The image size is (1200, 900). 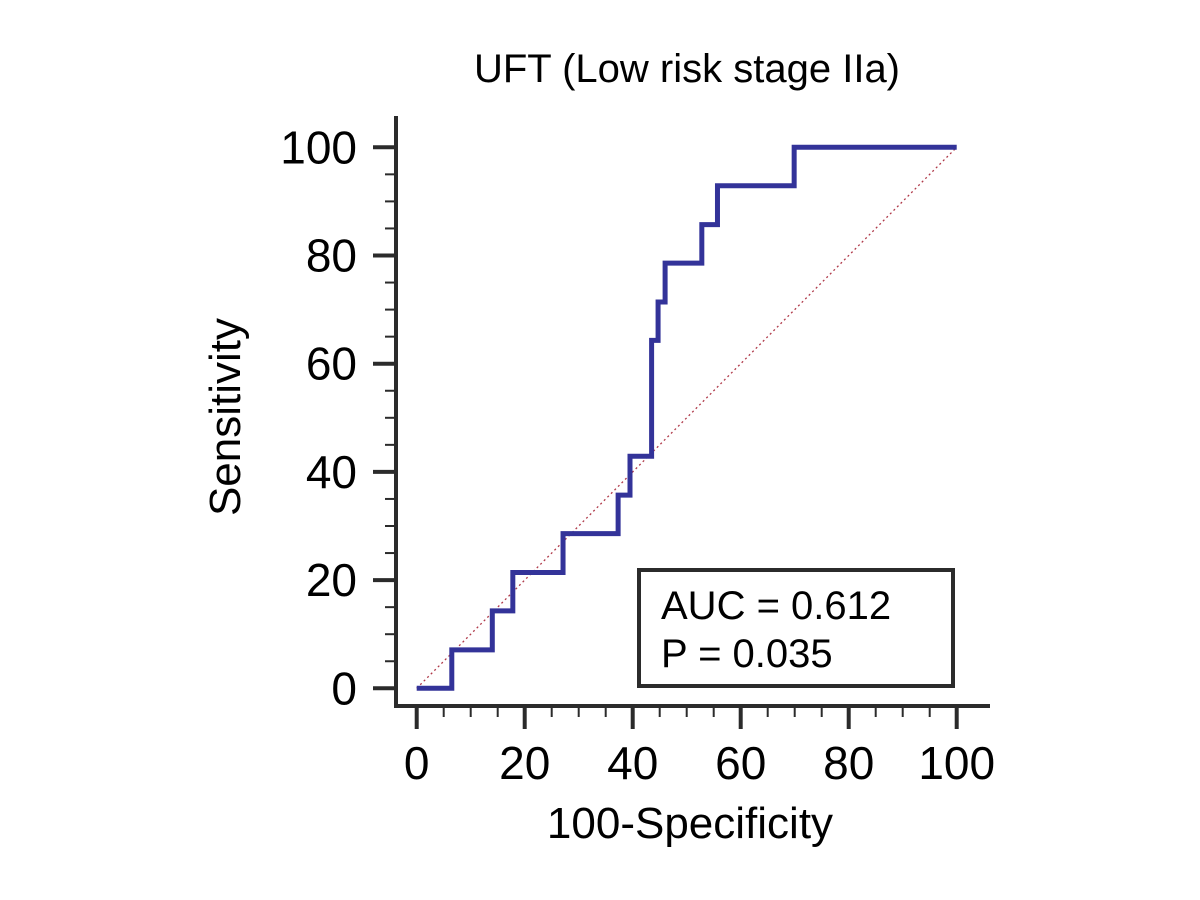 I want to click on x-tick-label: 40, so click(x=632, y=763).